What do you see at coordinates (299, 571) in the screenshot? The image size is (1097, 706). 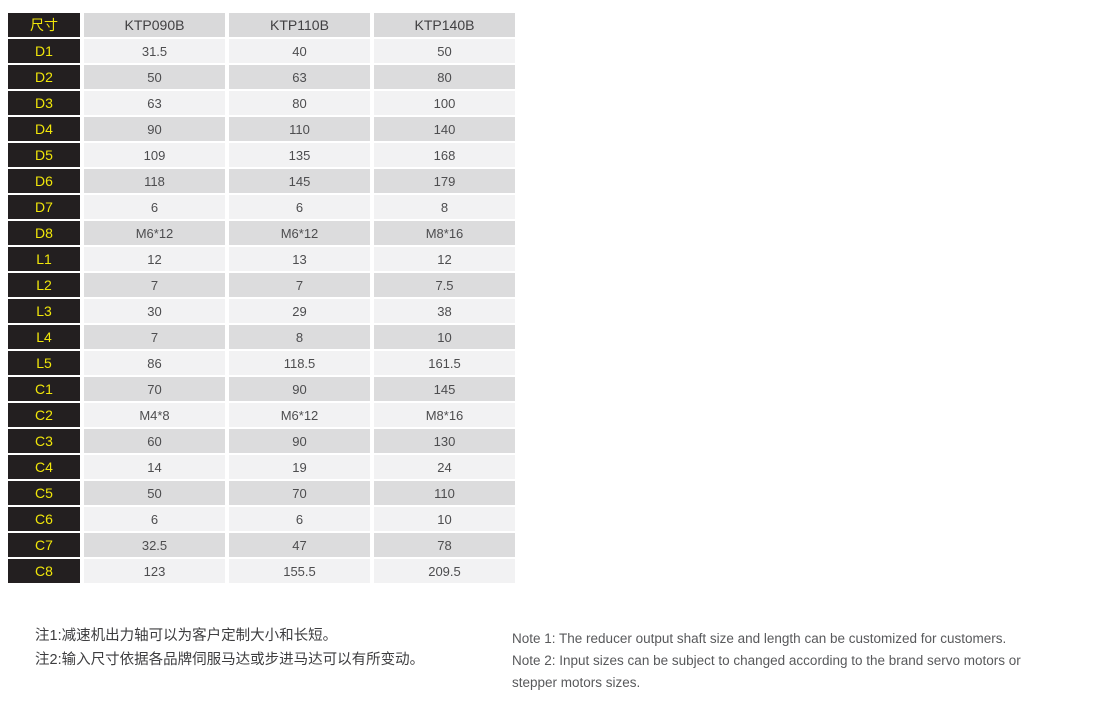 I see `cell-value: 155.5` at bounding box center [299, 571].